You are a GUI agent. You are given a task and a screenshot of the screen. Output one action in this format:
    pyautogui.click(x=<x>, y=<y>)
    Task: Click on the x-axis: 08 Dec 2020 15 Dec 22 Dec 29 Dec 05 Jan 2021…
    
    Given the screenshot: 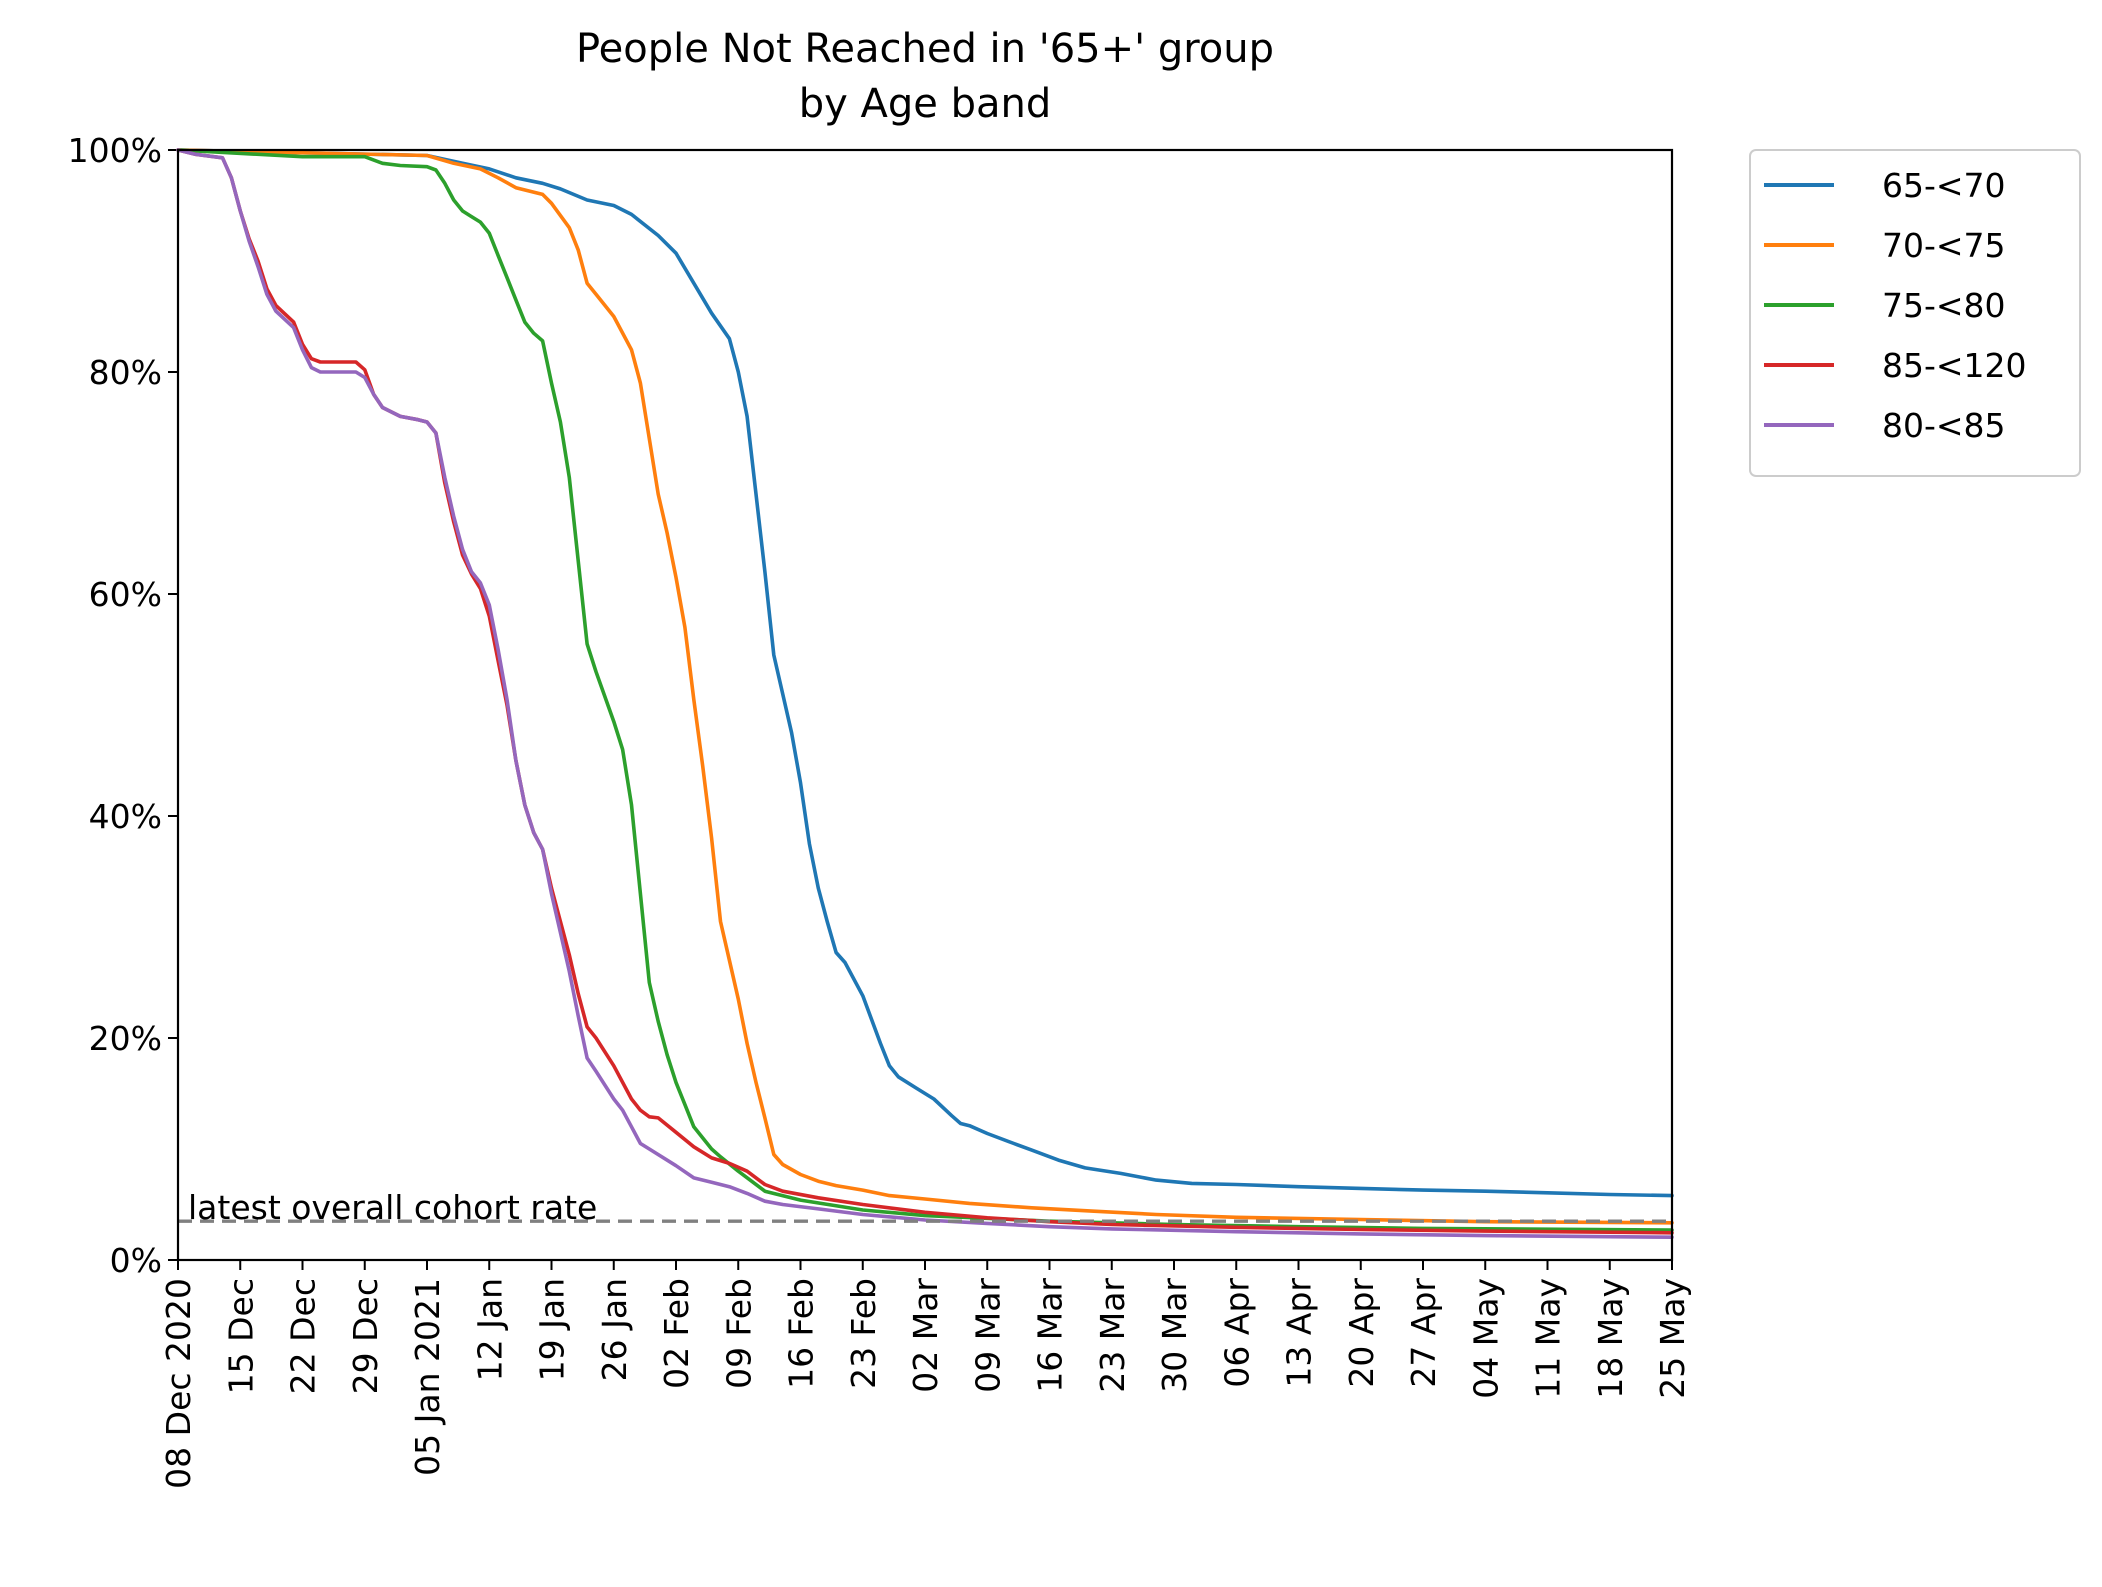 What is the action you would take?
    pyautogui.click(x=925, y=1374)
    